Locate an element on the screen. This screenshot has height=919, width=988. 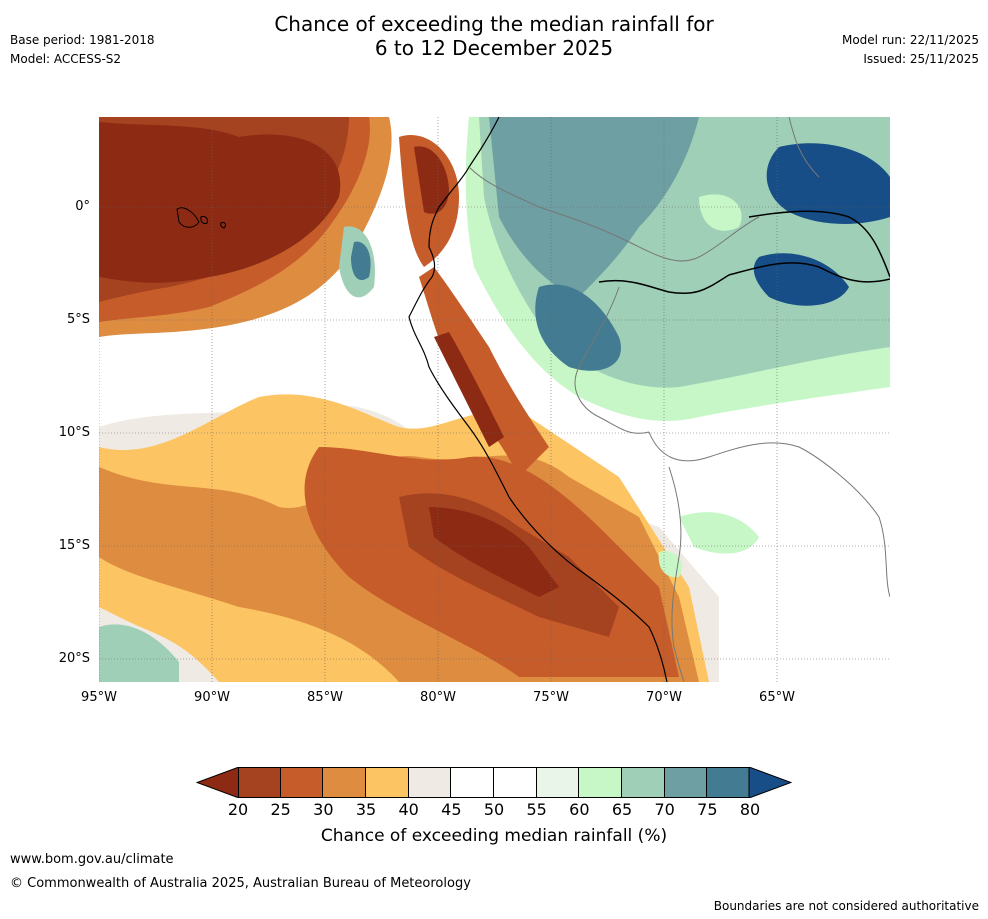
footer-url: www.bom.gov.au/climate is located at coordinates (92, 859).